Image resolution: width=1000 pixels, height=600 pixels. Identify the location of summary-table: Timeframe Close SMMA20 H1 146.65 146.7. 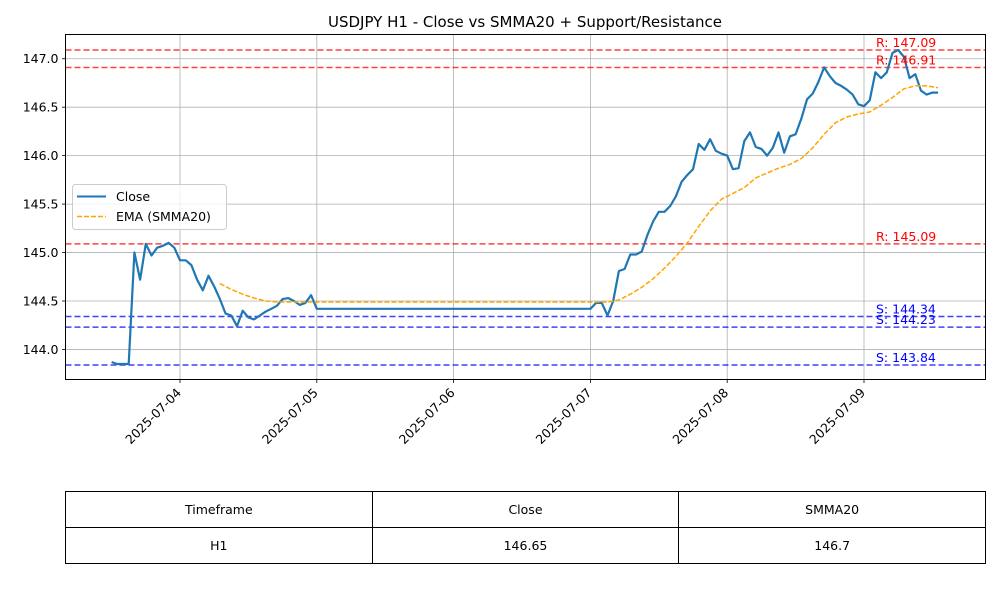
(525, 527).